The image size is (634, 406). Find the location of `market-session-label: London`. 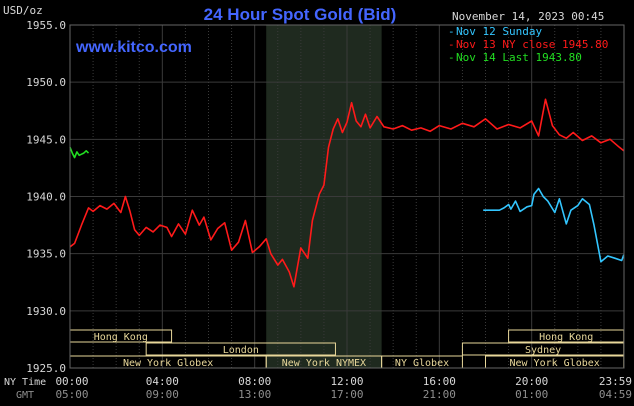

market-session-label: London is located at coordinates (241, 350).